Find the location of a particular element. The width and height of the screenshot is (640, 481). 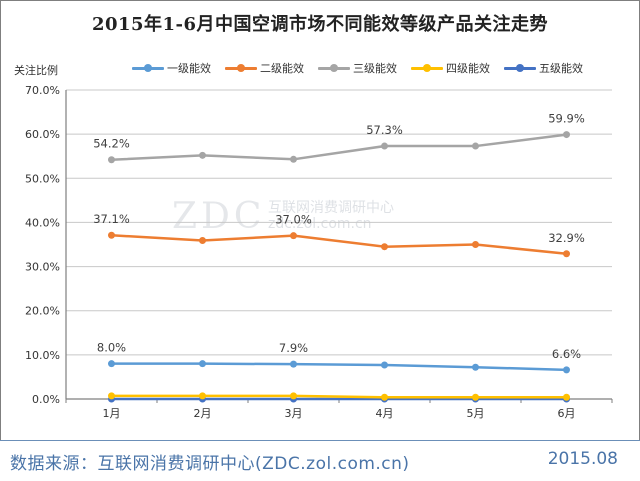

watermark-line-1: 互联网消费调研中心 is located at coordinates (331, 208).